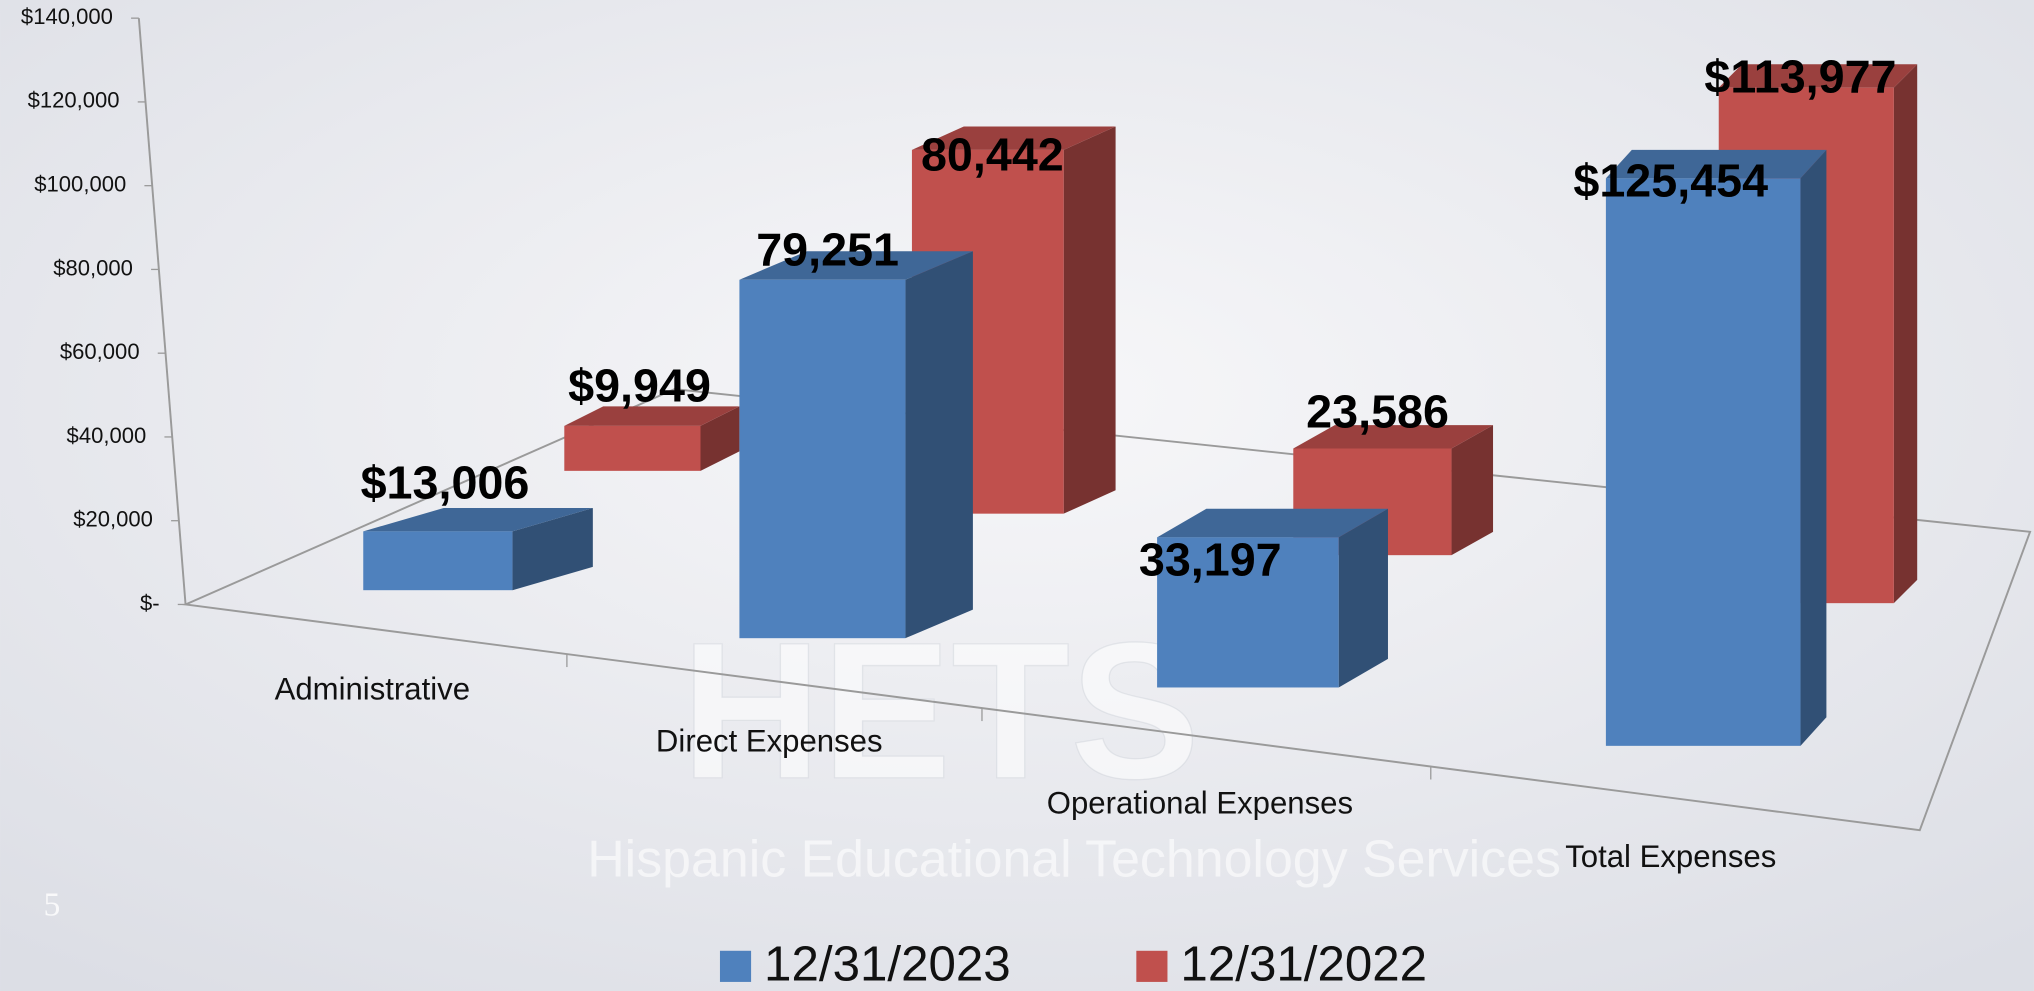 Image resolution: width=2034 pixels, height=991 pixels. Describe the element at coordinates (1670, 856) in the screenshot. I see `x-tick-label: Total Expenses` at that location.